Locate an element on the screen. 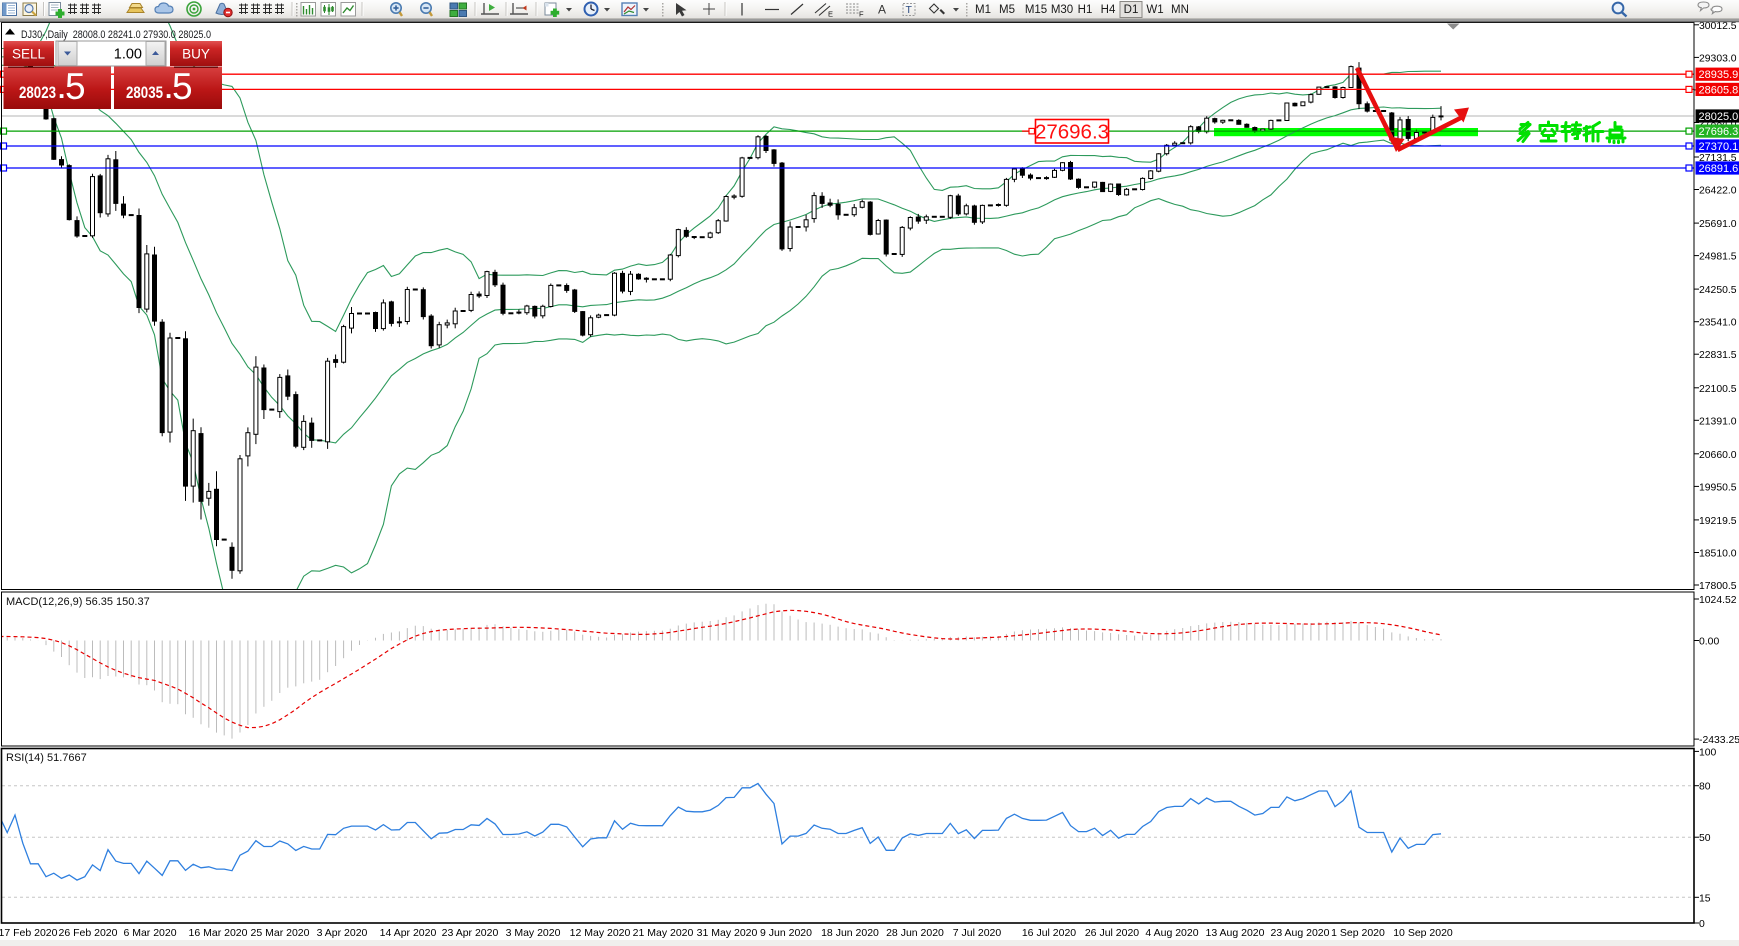  svg-text: 18510.0 is located at coordinates (1718, 554).